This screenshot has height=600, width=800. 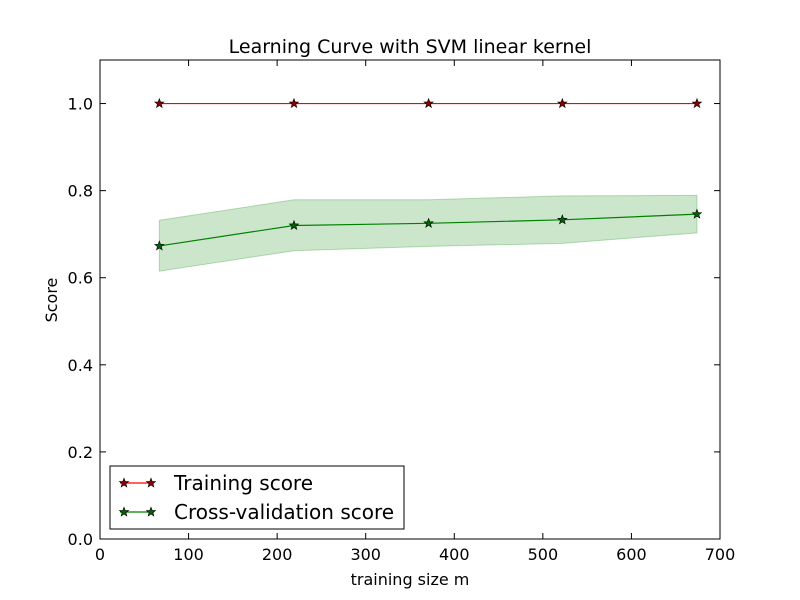 What do you see at coordinates (720, 554) in the screenshot?
I see `x-tick-label: 700` at bounding box center [720, 554].